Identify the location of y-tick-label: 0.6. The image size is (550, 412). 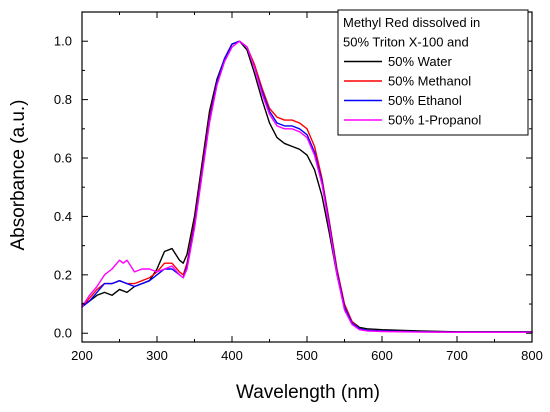
(63, 158).